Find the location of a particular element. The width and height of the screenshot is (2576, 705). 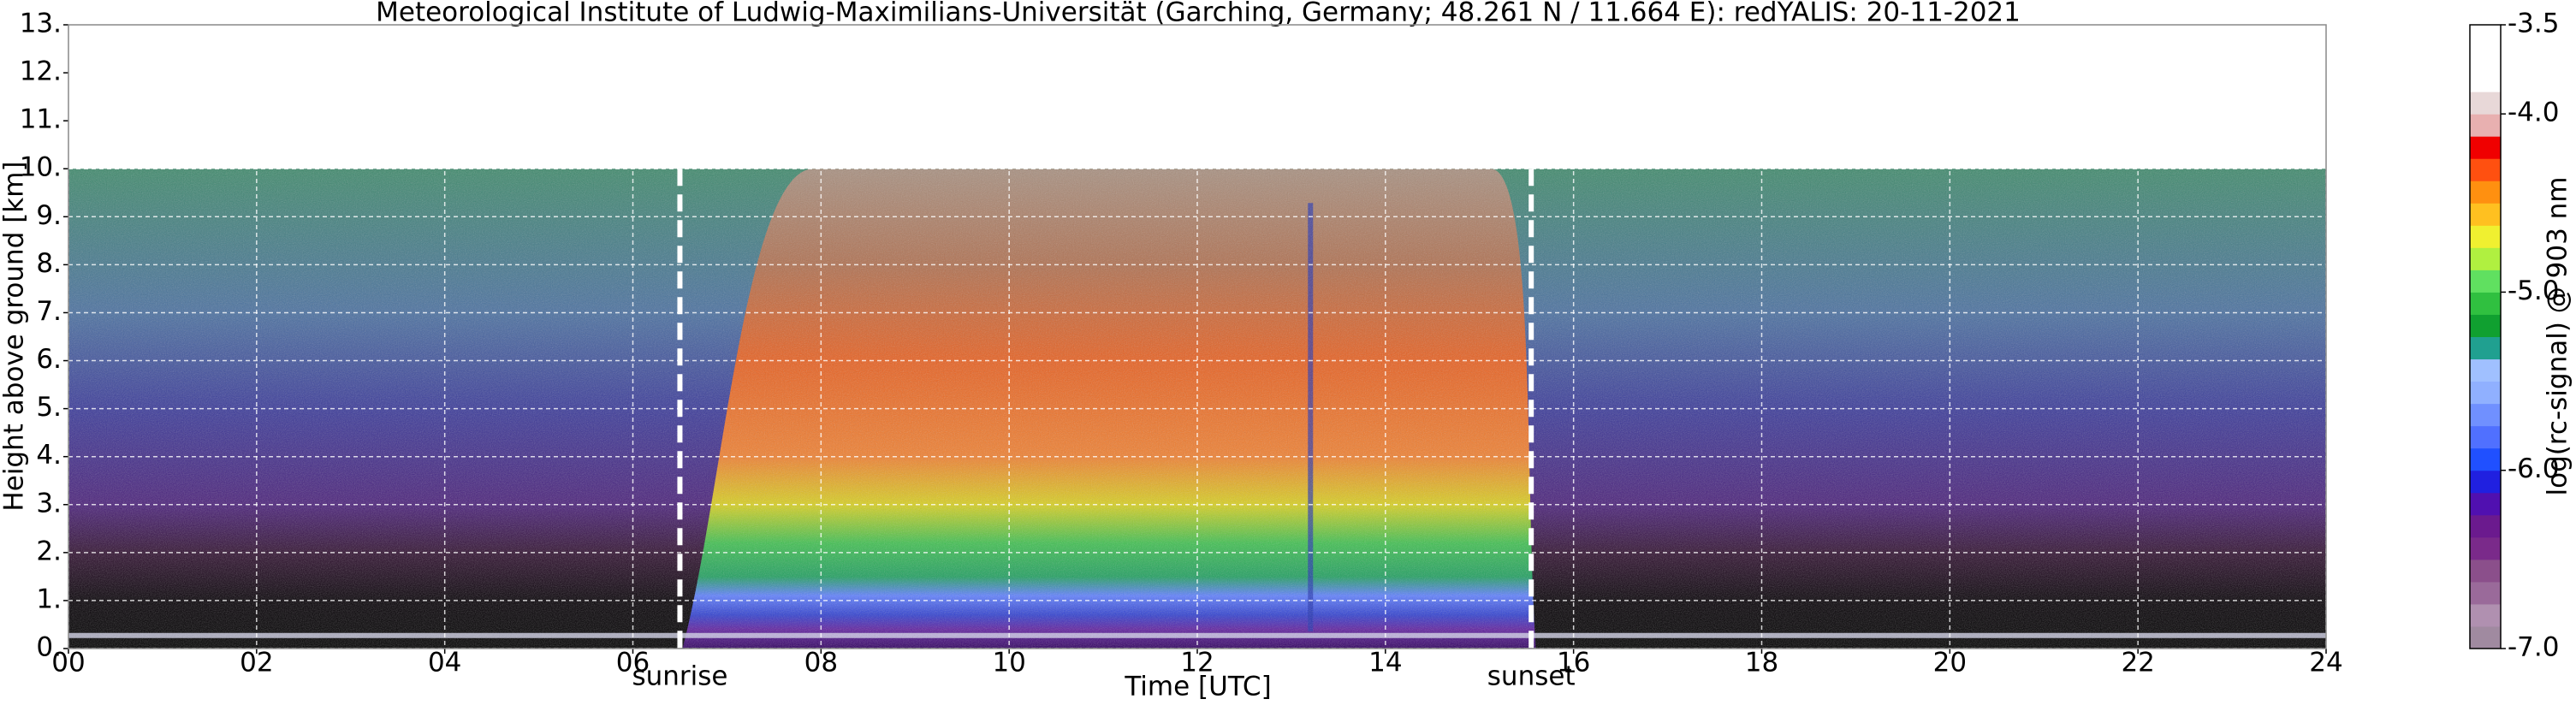

colorbar-tick-label: -6.0 is located at coordinates (2534, 468).